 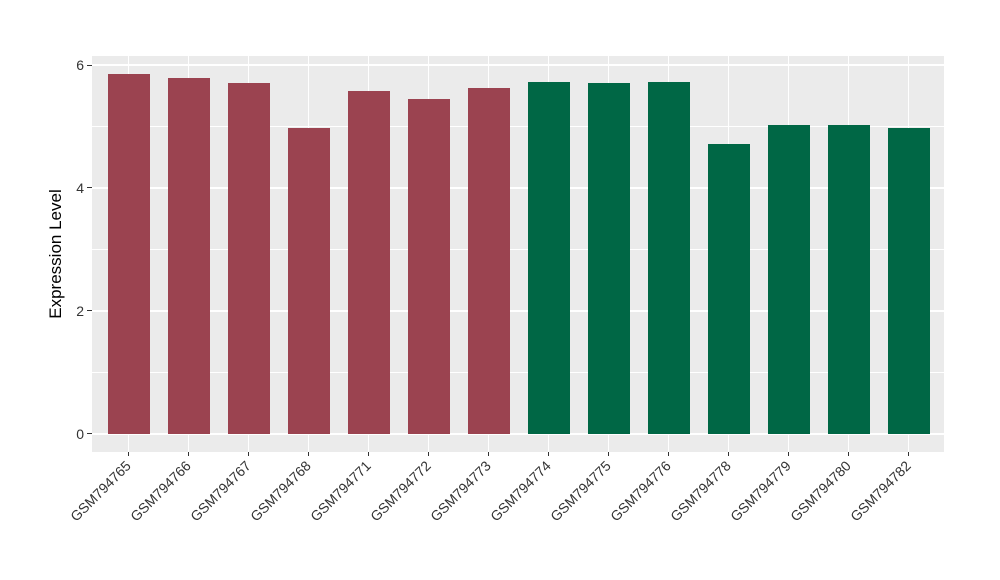 I want to click on y-tick-label: 2, so click(x=80, y=310).